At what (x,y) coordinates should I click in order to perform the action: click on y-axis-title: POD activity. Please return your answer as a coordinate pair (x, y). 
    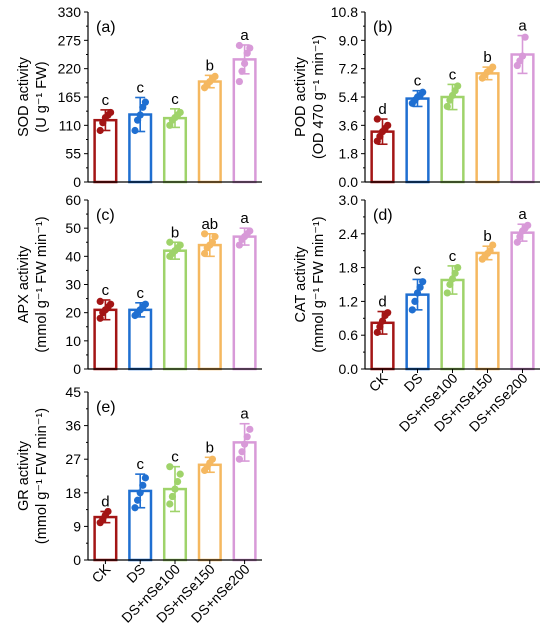
    Looking at the image, I should click on (301, 96).